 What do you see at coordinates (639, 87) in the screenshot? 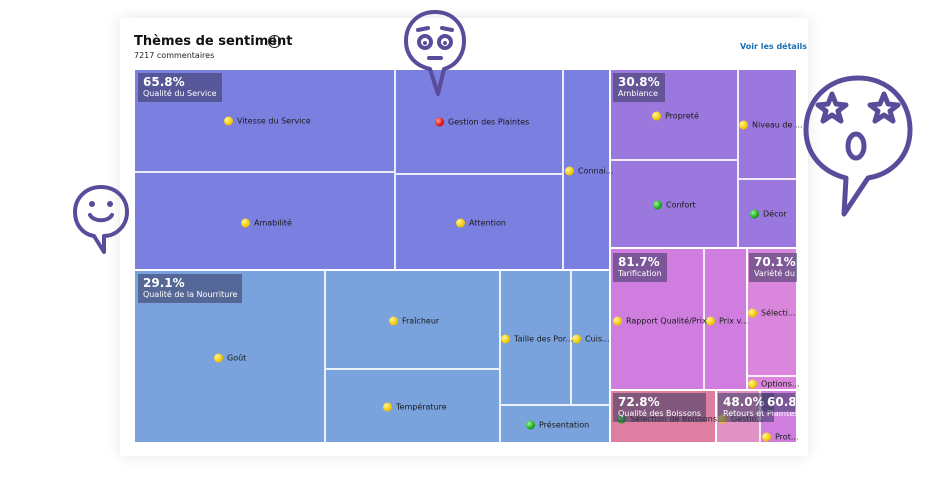
I see `group-label-ambiance: 30.8% Ambiance` at bounding box center [639, 87].